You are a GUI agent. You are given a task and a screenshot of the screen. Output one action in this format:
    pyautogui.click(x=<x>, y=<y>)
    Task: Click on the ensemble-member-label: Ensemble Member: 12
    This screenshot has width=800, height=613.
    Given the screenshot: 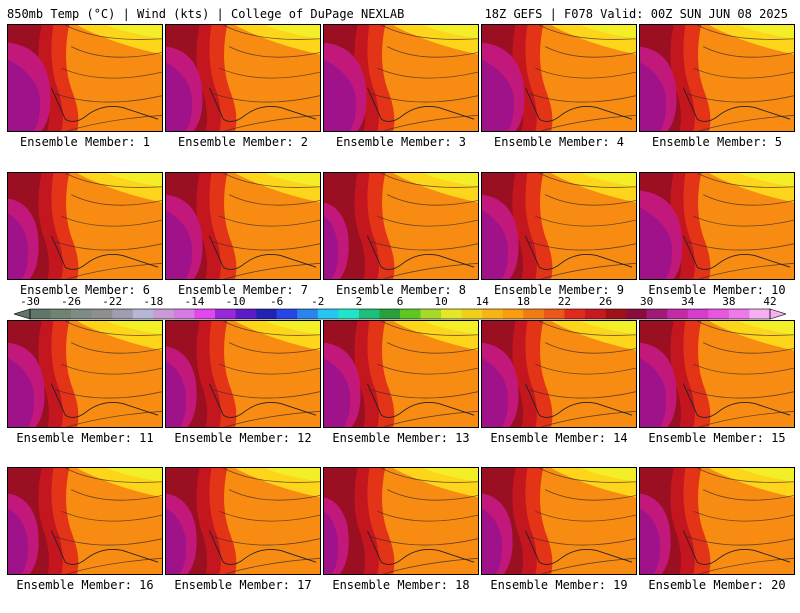 What is the action you would take?
    pyautogui.click(x=243, y=438)
    